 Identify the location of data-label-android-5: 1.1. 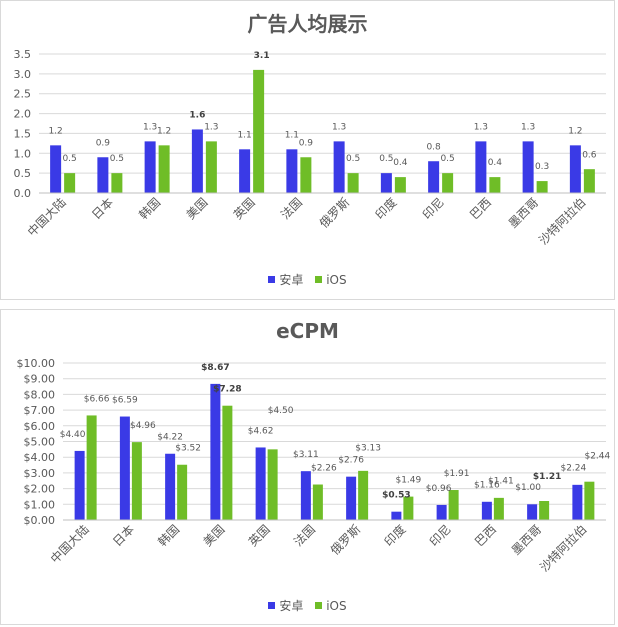
(292, 135).